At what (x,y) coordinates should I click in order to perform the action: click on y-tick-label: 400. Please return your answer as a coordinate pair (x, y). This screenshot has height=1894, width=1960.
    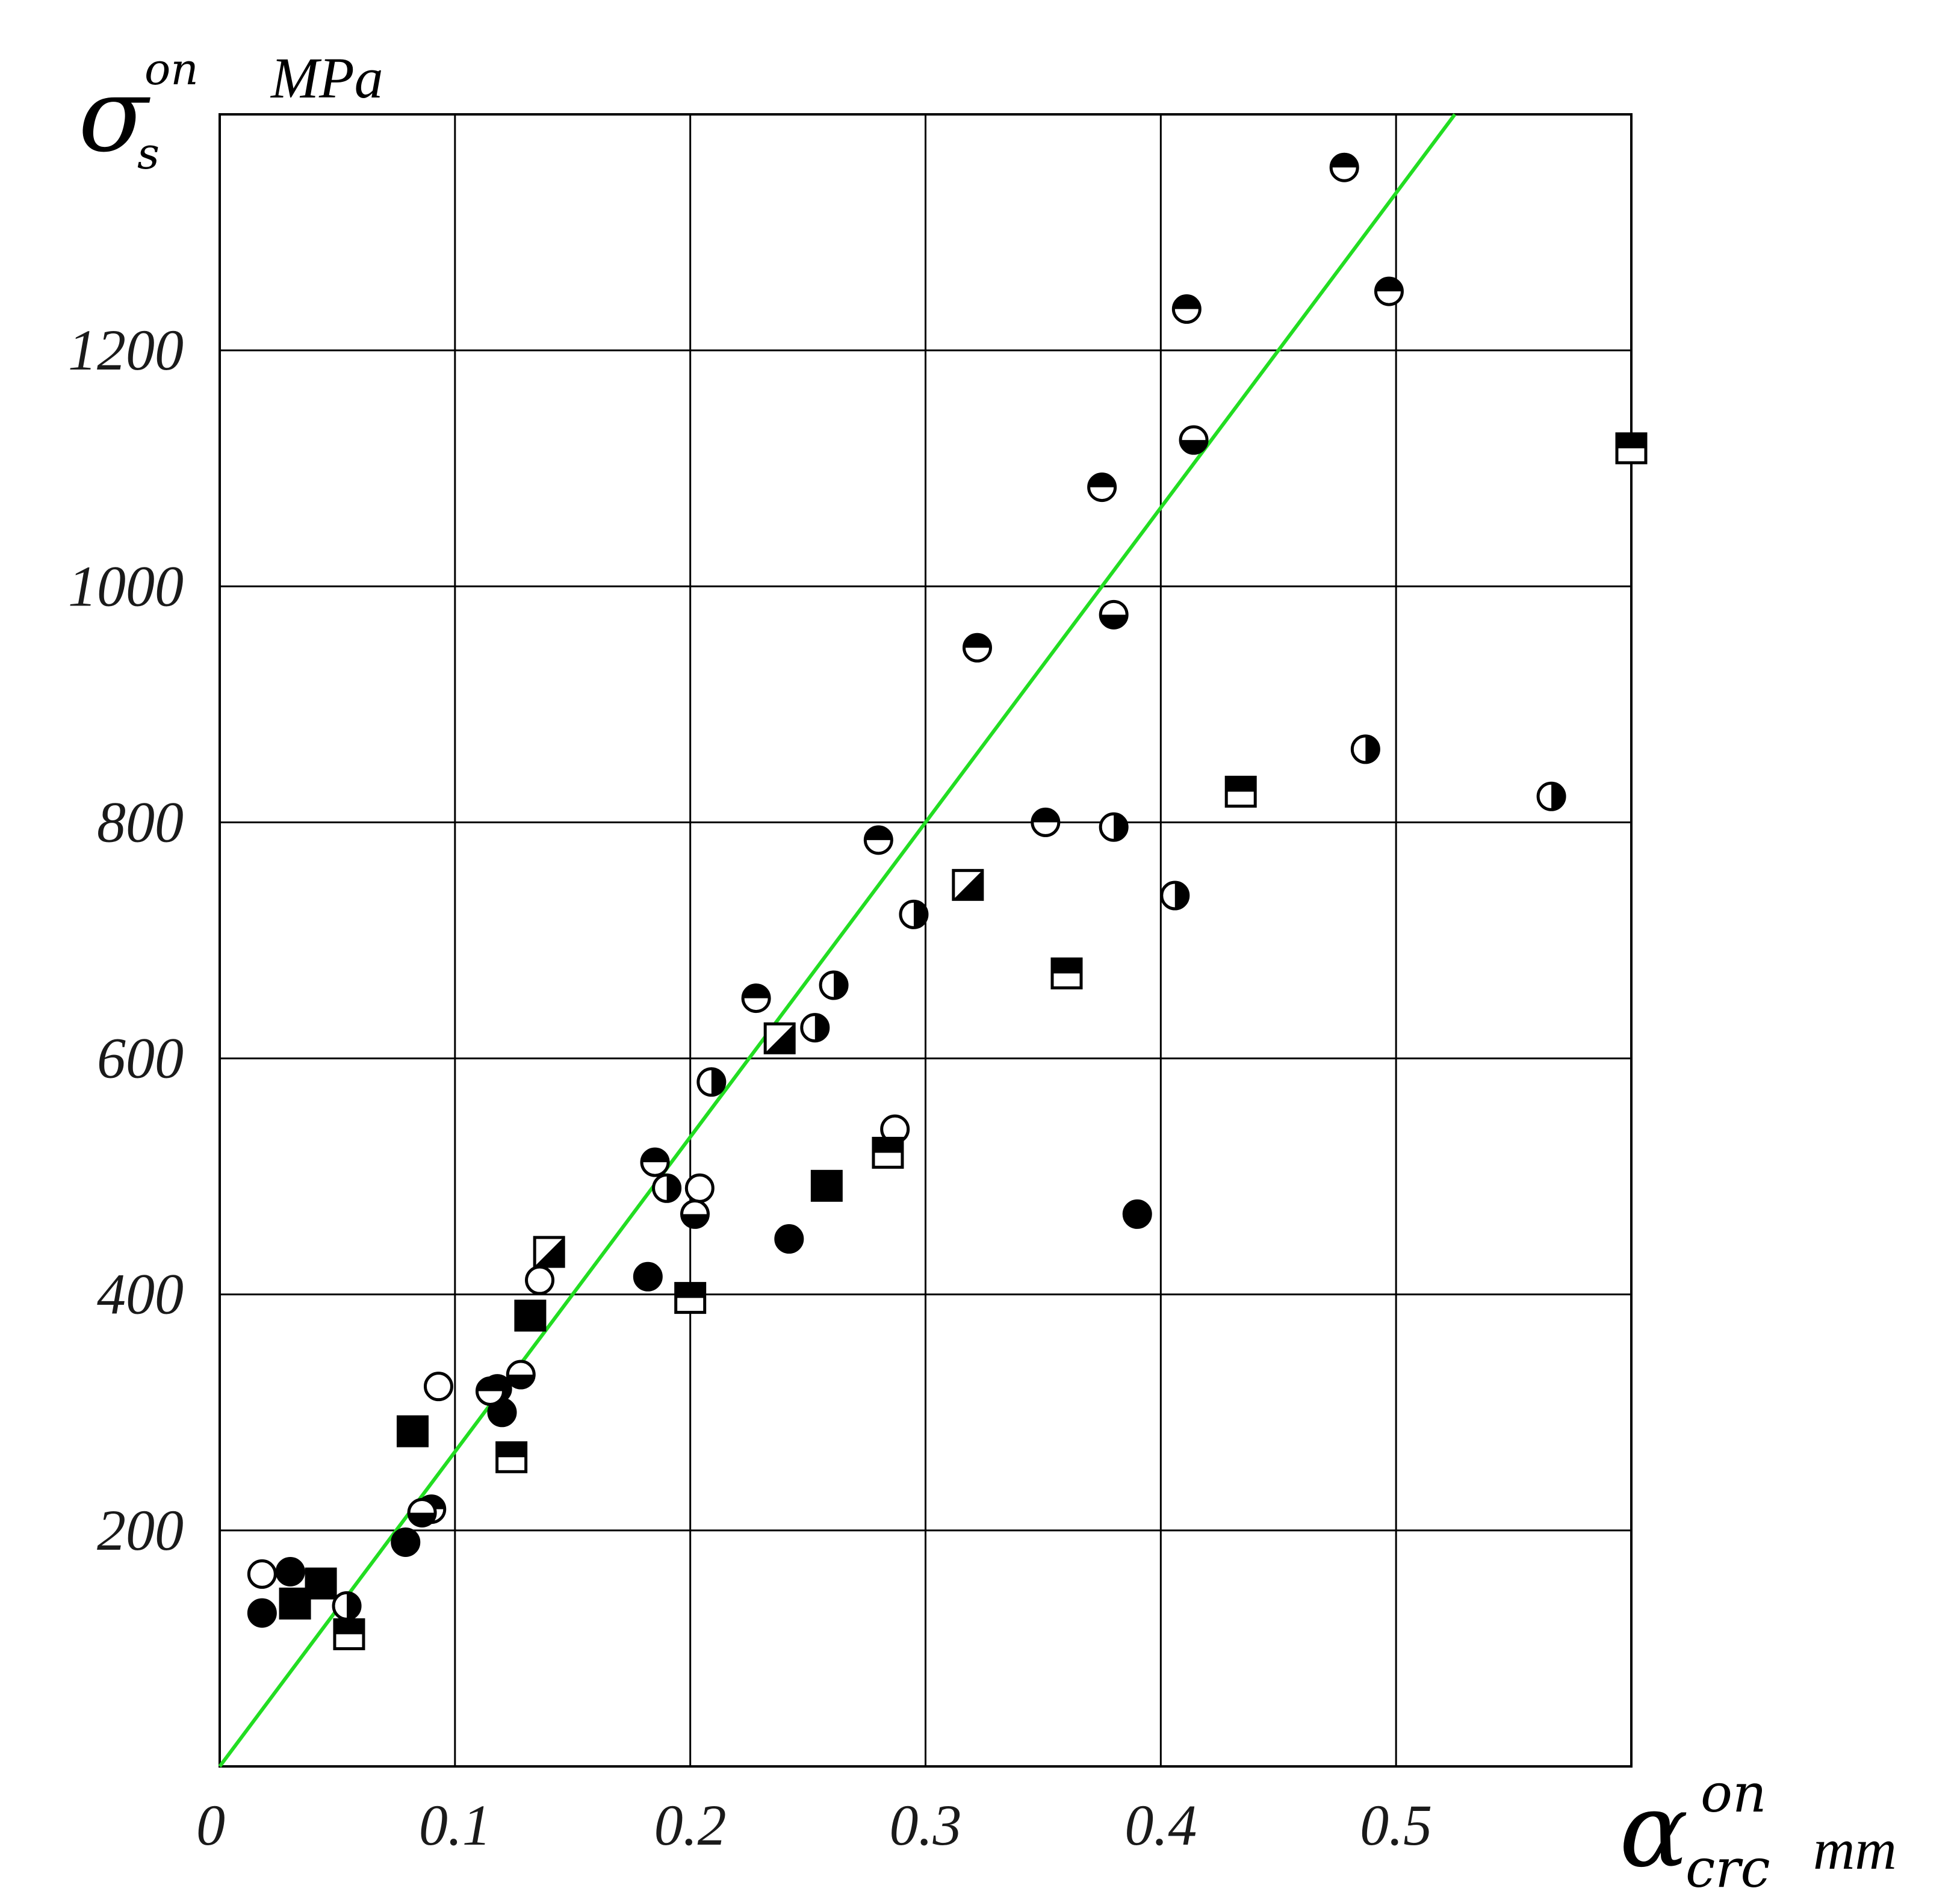
    Looking at the image, I should click on (140, 1294).